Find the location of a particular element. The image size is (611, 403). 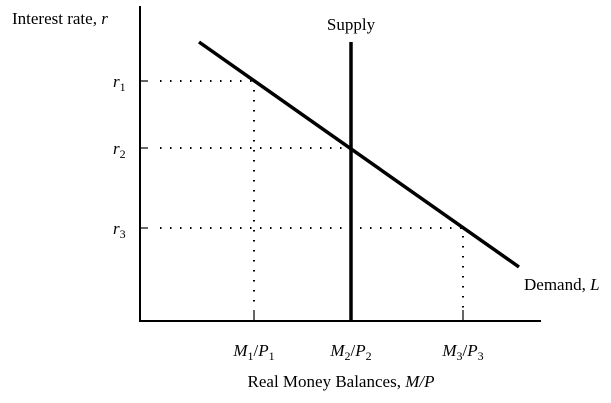

y-tick-label-r1: r1 is located at coordinates (119, 83).